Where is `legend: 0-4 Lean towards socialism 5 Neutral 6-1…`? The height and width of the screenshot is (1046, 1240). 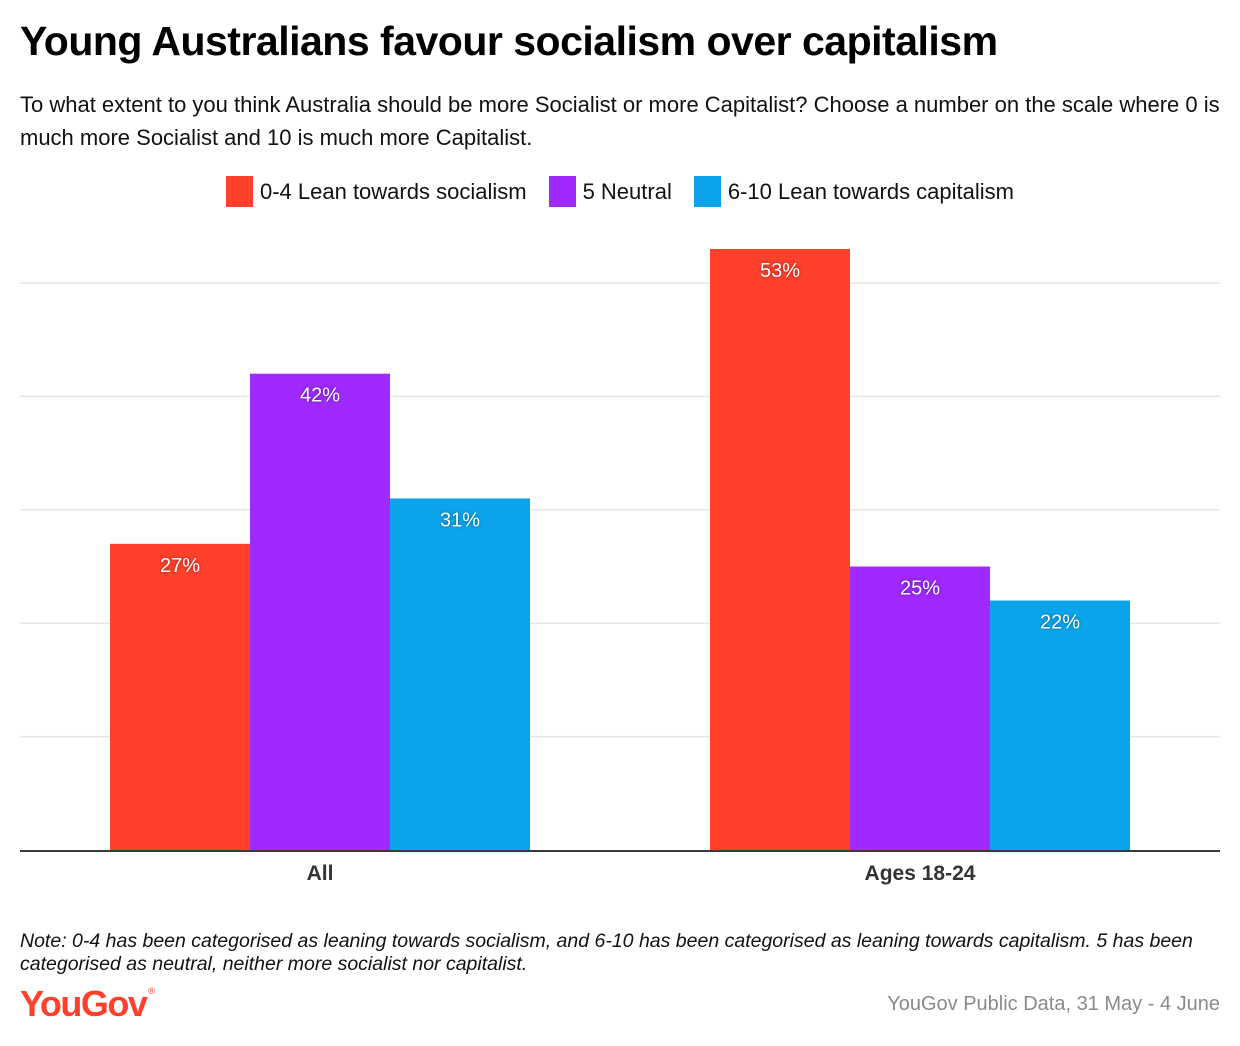 legend: 0-4 Lean towards socialism 5 Neutral 6-1… is located at coordinates (620, 191).